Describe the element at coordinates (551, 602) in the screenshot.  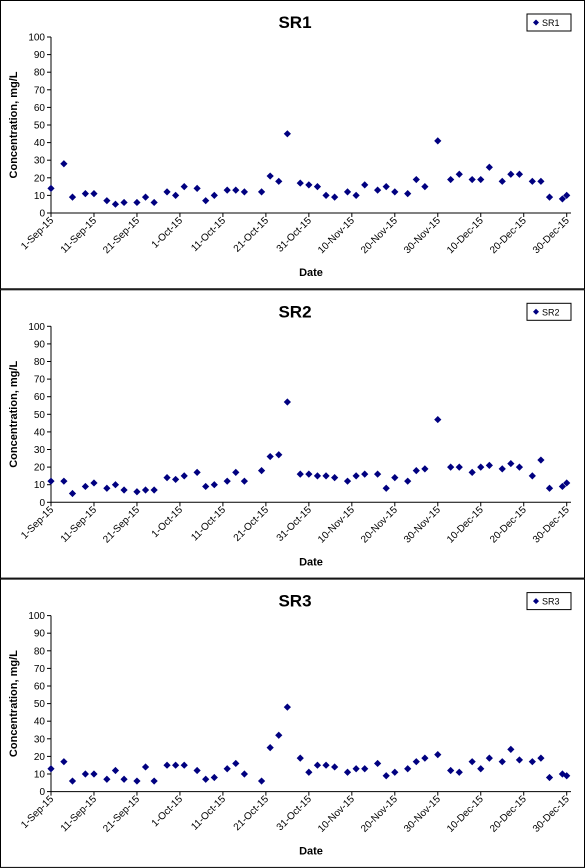
I see `legend-label: SR3` at that location.